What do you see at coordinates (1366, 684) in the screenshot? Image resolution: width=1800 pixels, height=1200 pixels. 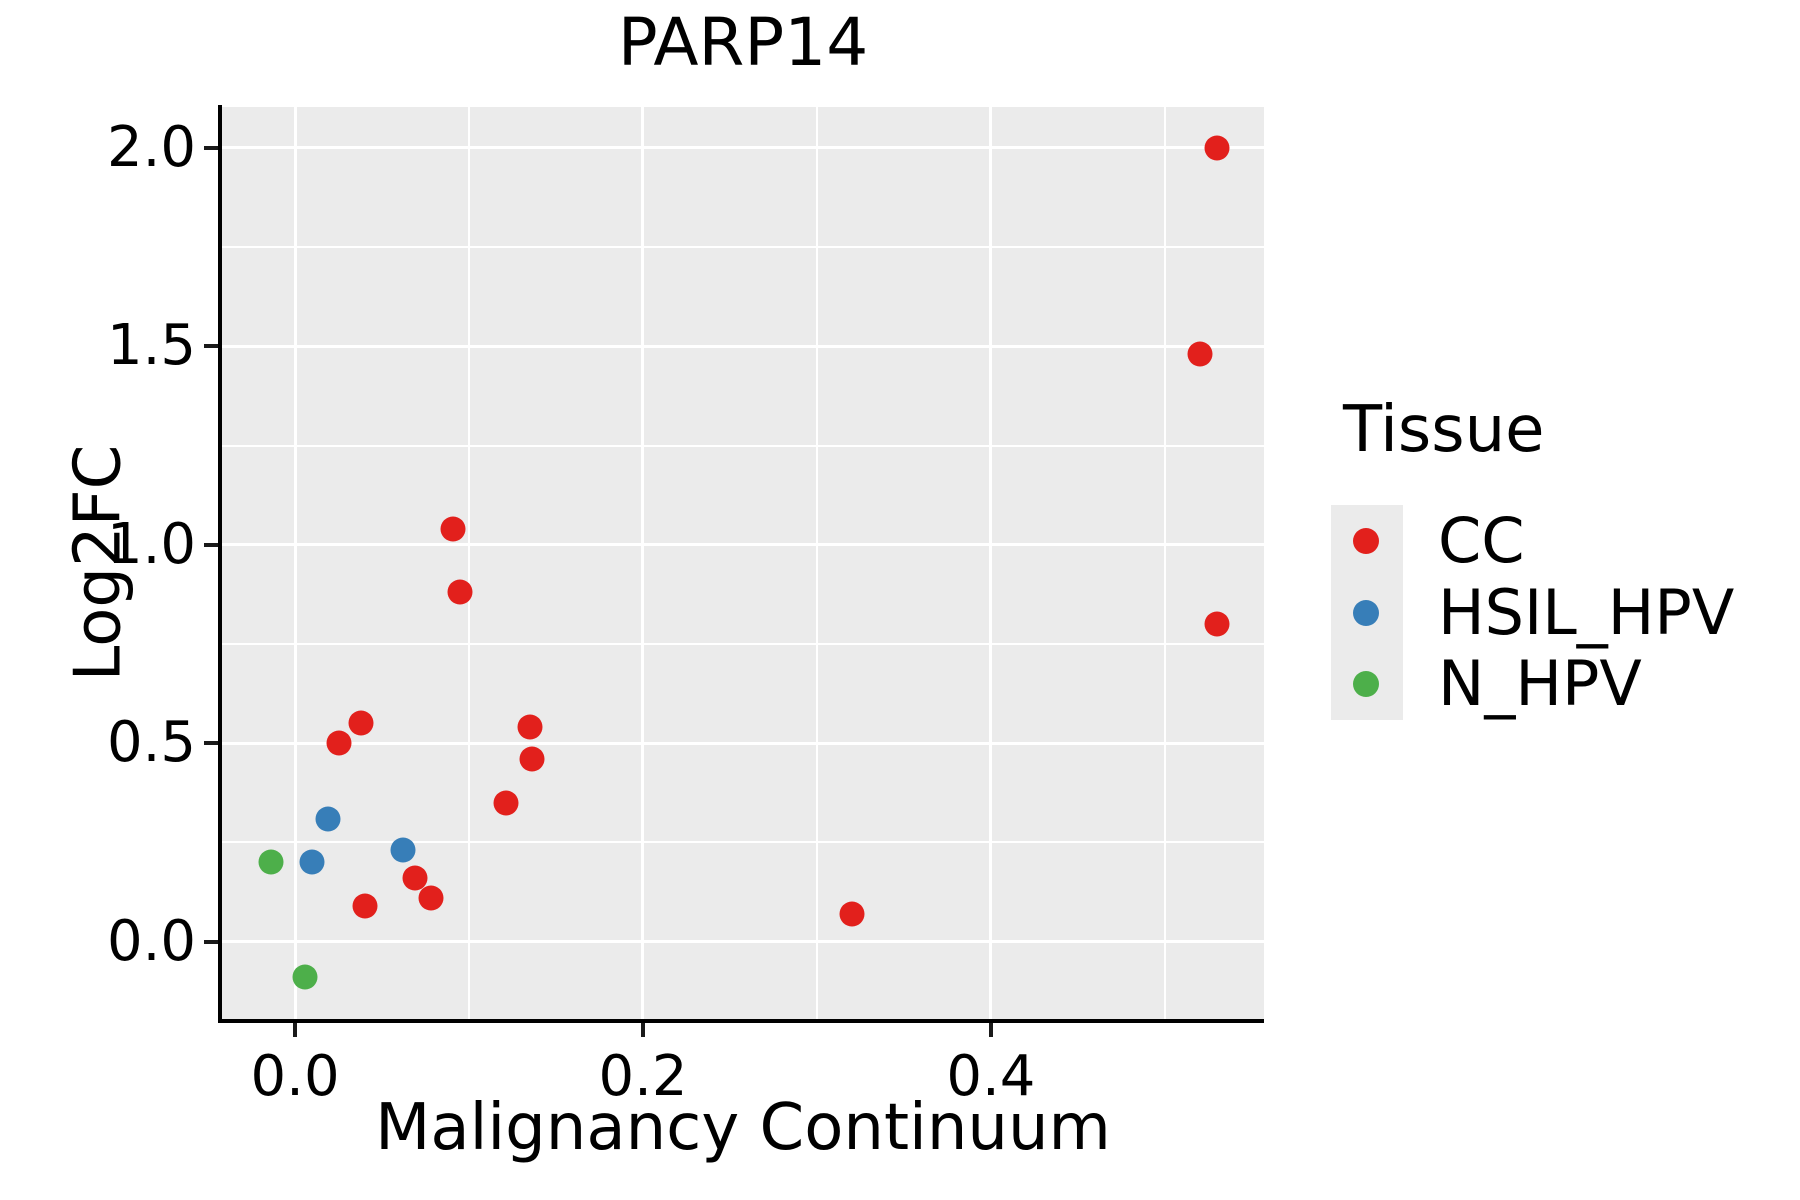 I see `legend-dot-N_HPV` at bounding box center [1366, 684].